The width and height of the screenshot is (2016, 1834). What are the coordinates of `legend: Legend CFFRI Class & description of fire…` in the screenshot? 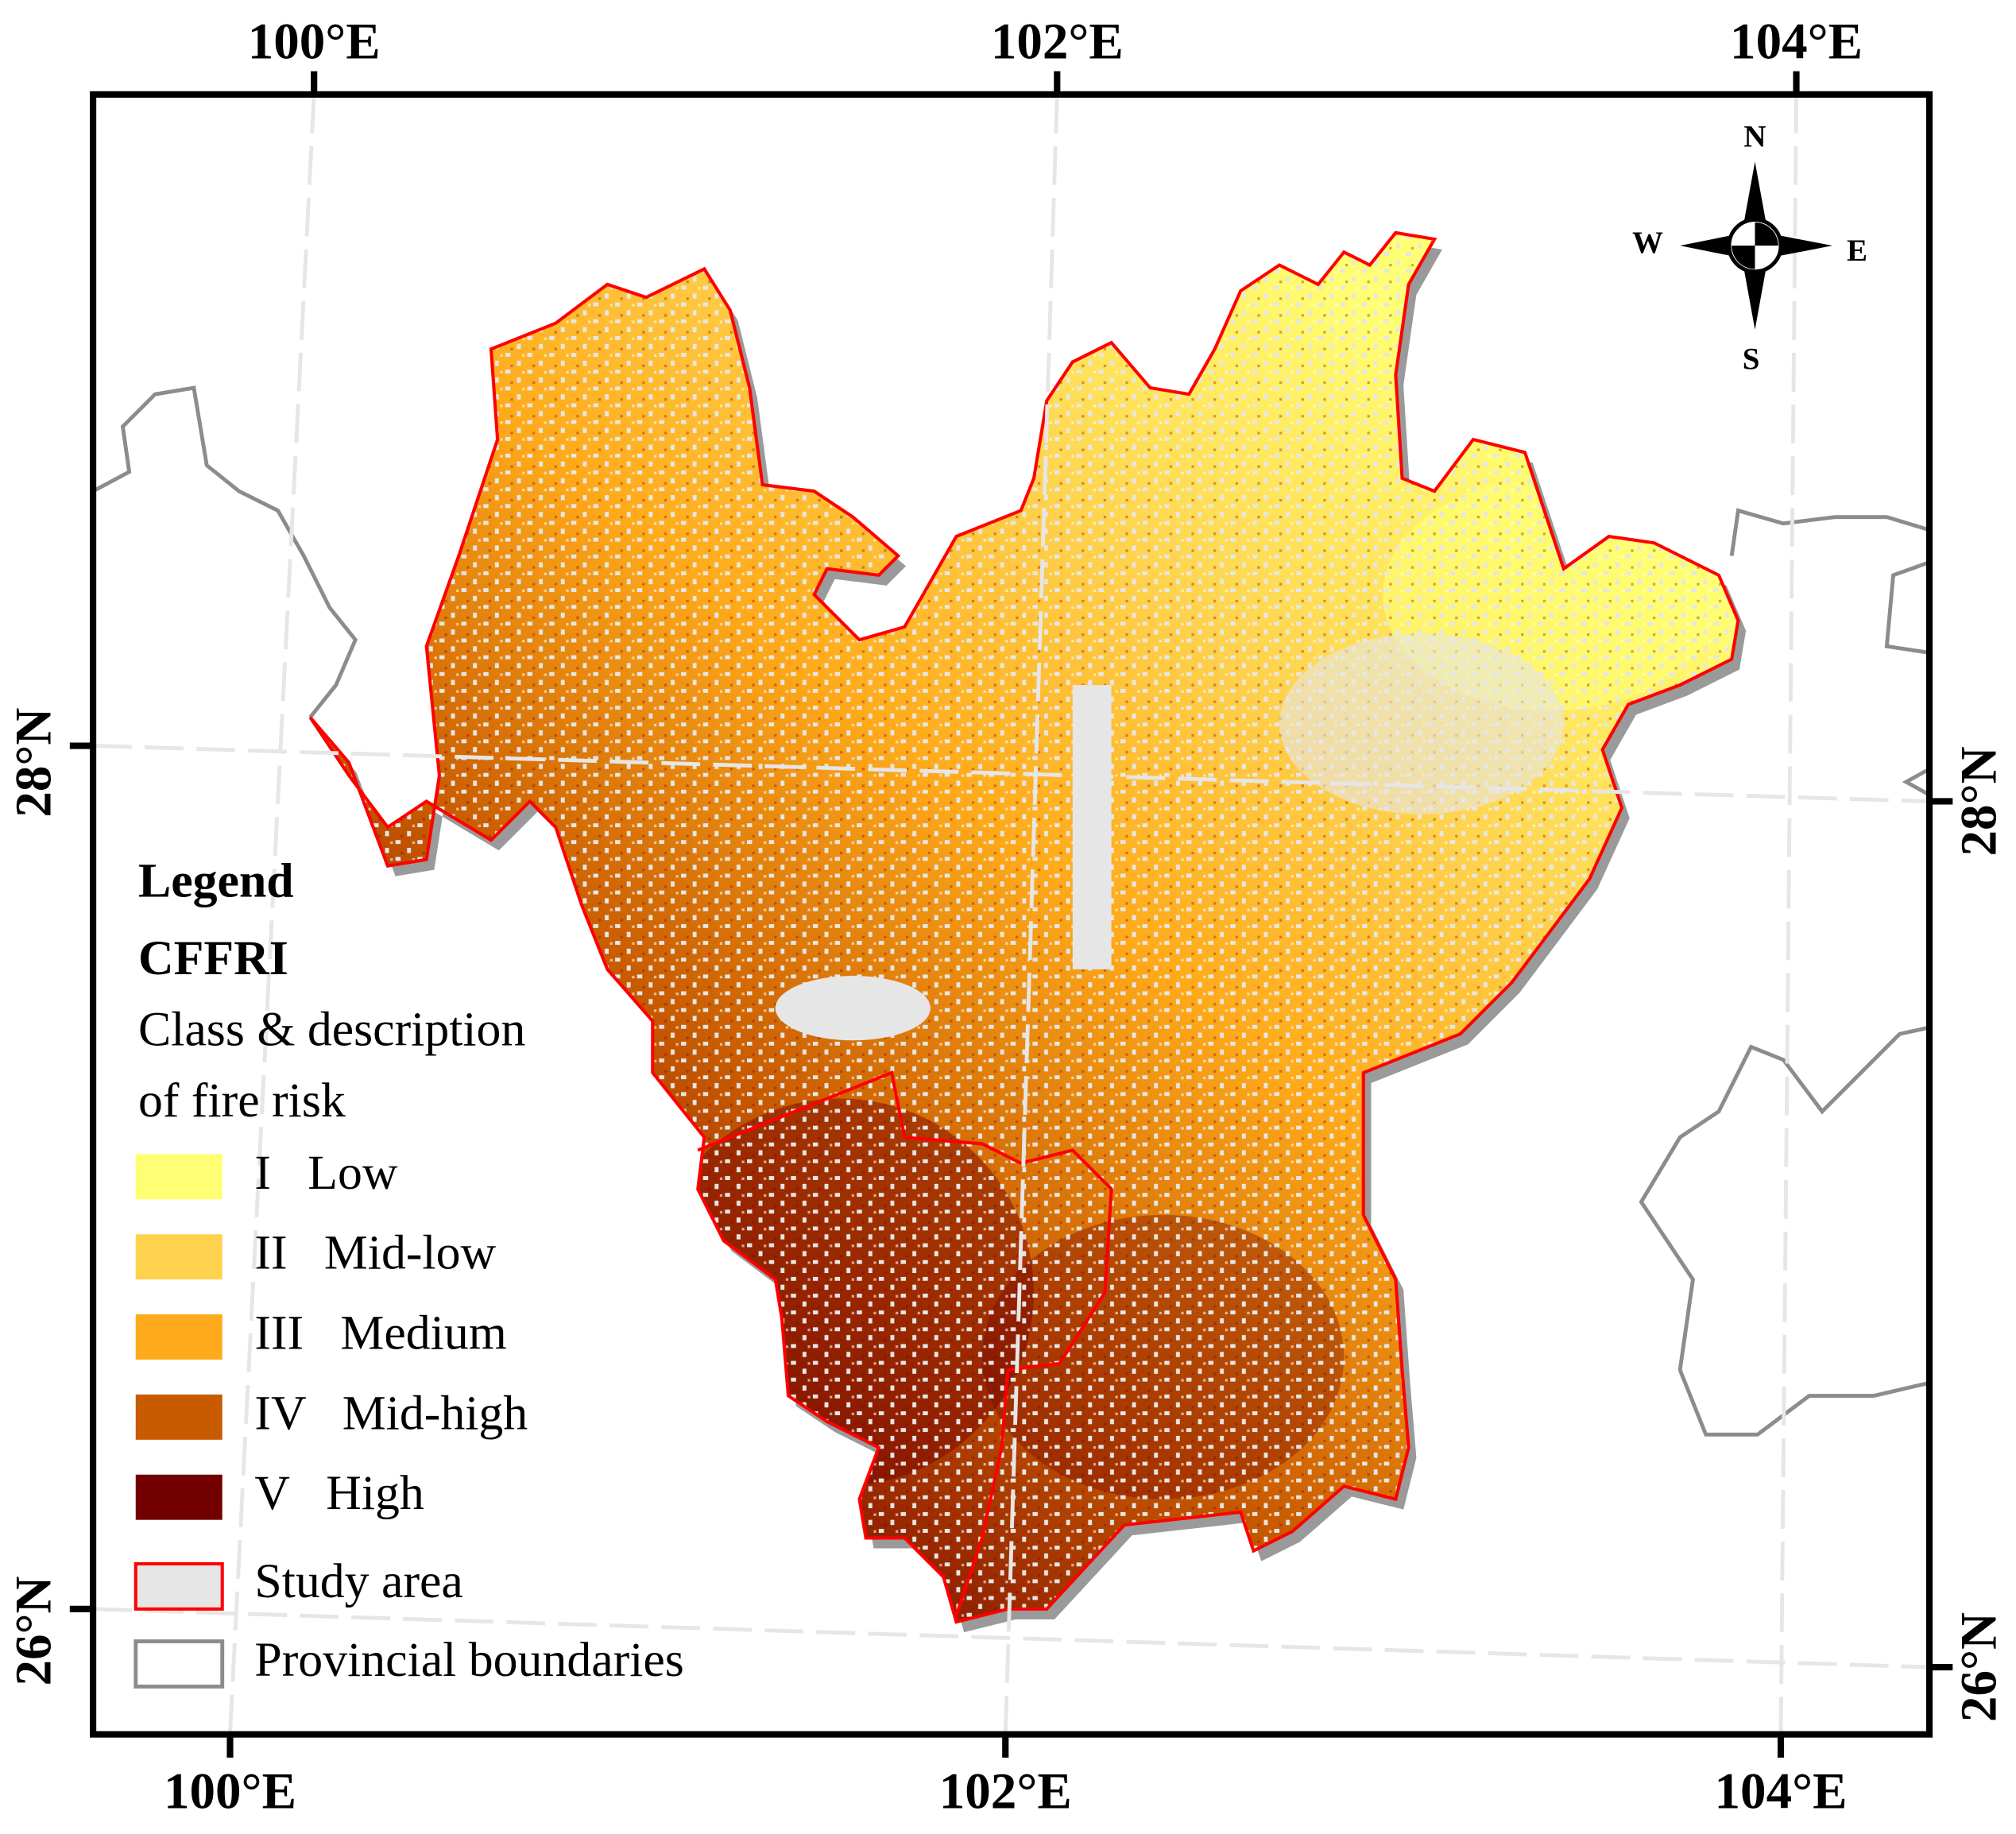 It's located at (408, 1271).